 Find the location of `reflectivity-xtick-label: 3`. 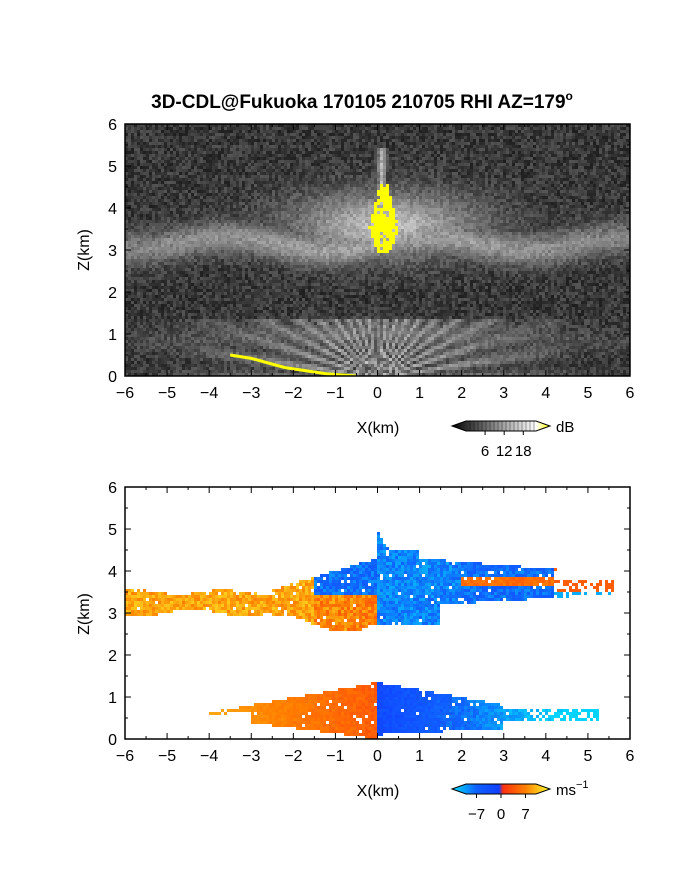

reflectivity-xtick-label: 3 is located at coordinates (503, 393).